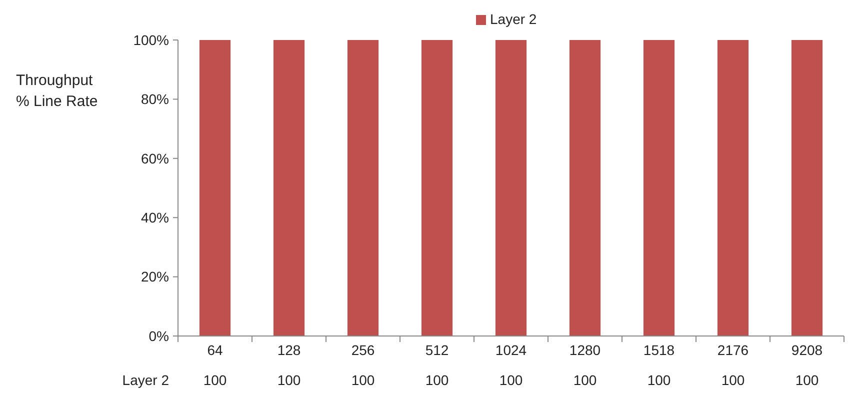  I want to click on y-tick-label: 60%, so click(154, 158).